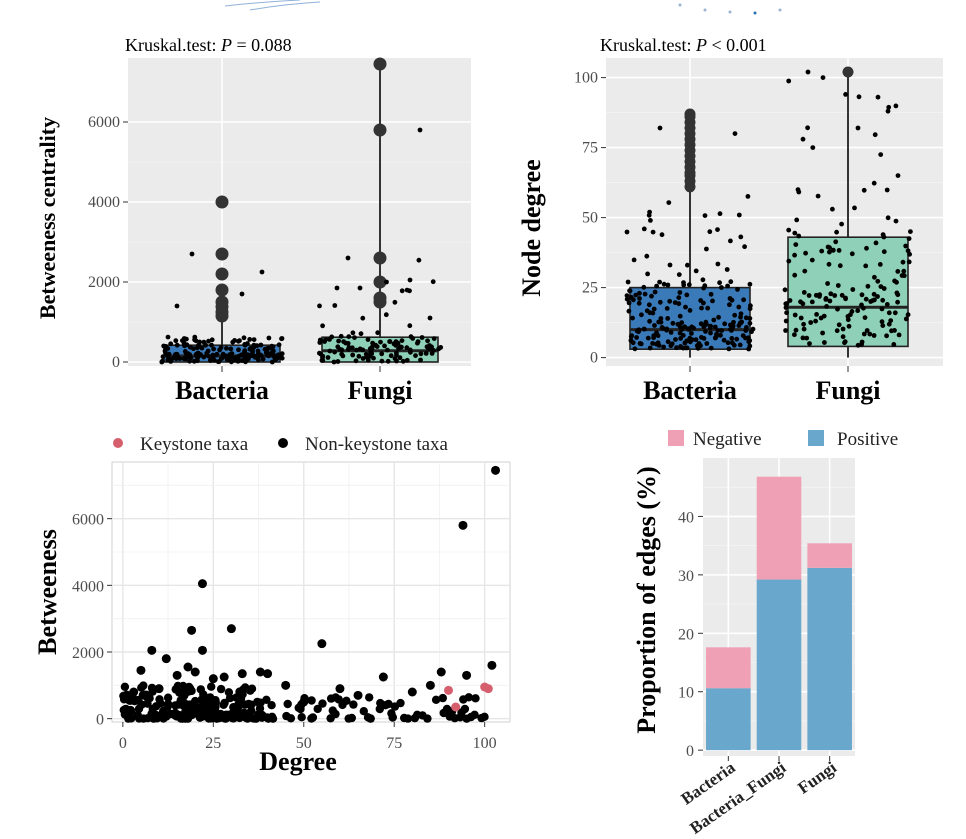  Describe the element at coordinates (108, 242) in the screenshot. I see `y-ticks-1: 0 2000 4000 6000` at that location.